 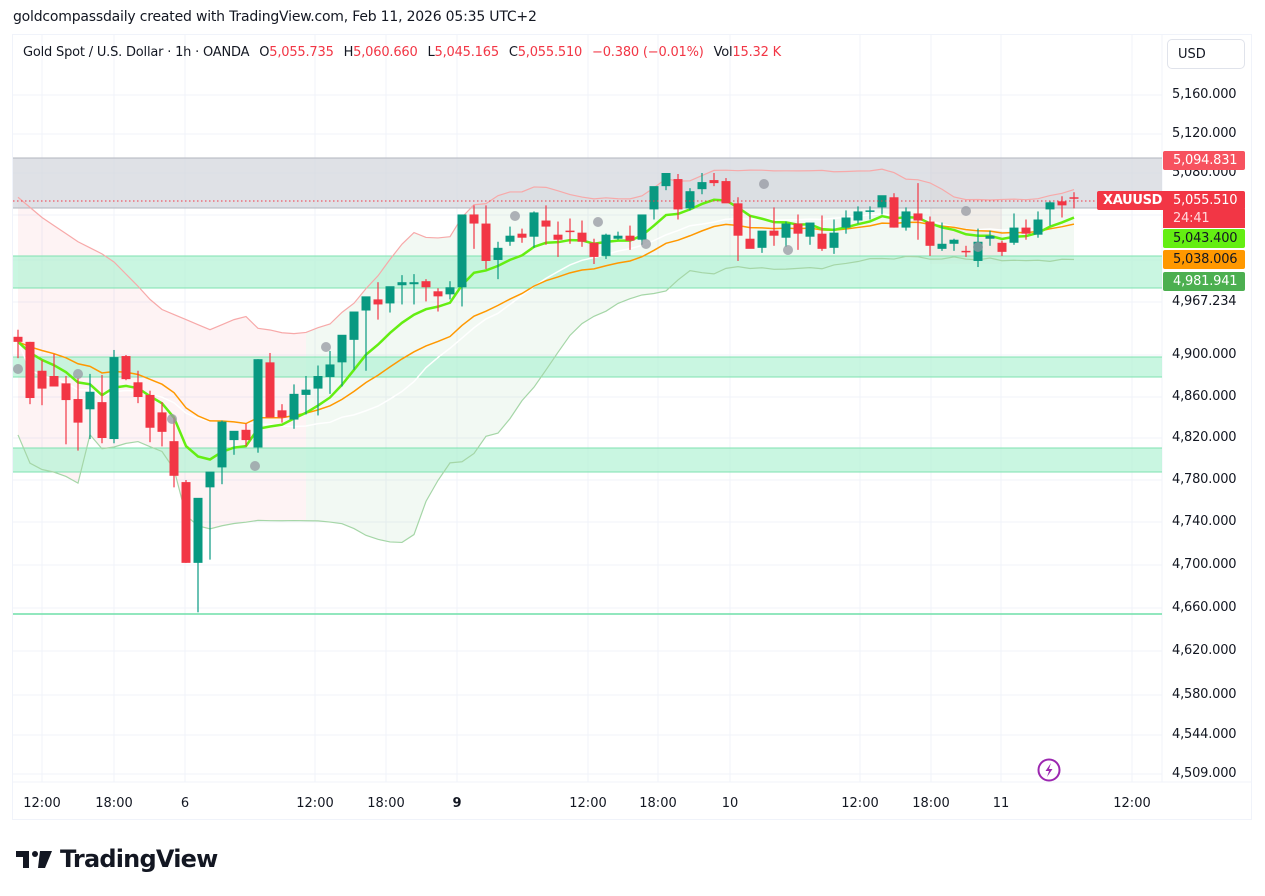 I want to click on price-axis-label: 4,544.000, so click(x=1204, y=734).